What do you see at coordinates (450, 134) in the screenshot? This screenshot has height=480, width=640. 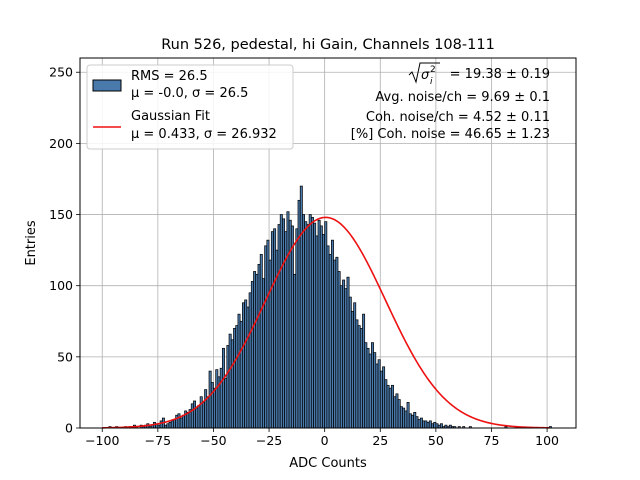 I see `coh-noise-pct-annotation: [%] Coh. noise = 46.65 ± 1.23` at bounding box center [450, 134].